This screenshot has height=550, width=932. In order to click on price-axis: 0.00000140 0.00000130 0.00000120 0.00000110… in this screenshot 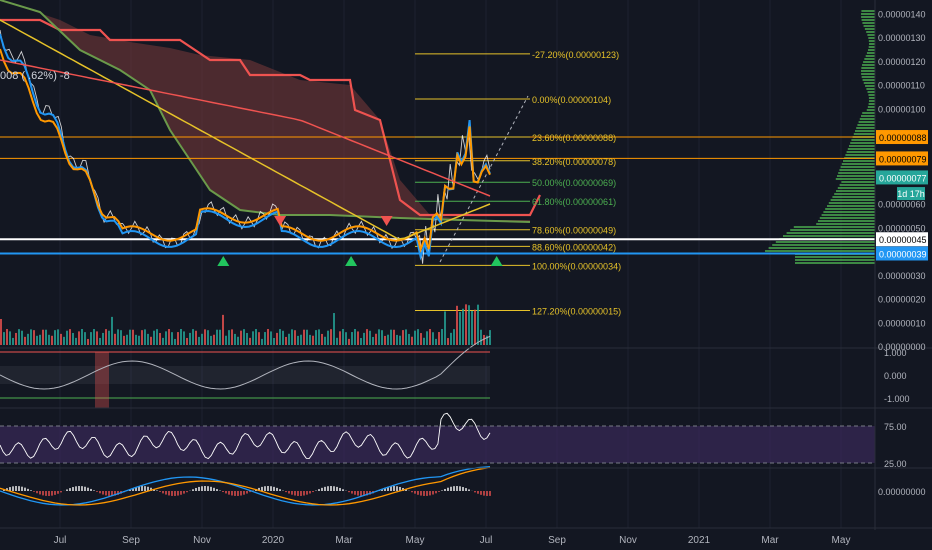, I will do `click(901, 265)`.